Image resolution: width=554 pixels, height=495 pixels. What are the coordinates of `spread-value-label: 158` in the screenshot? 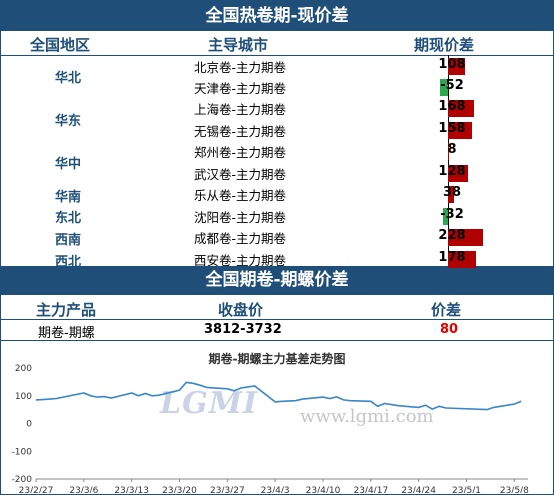 It's located at (452, 128).